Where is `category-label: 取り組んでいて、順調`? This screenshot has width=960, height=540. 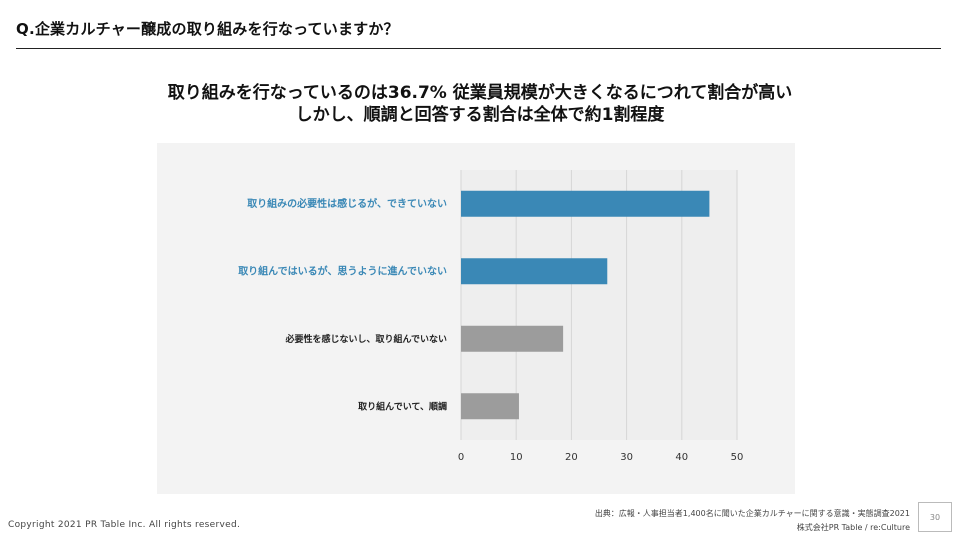 category-label: 取り組んでいて、順調 is located at coordinates (402, 406).